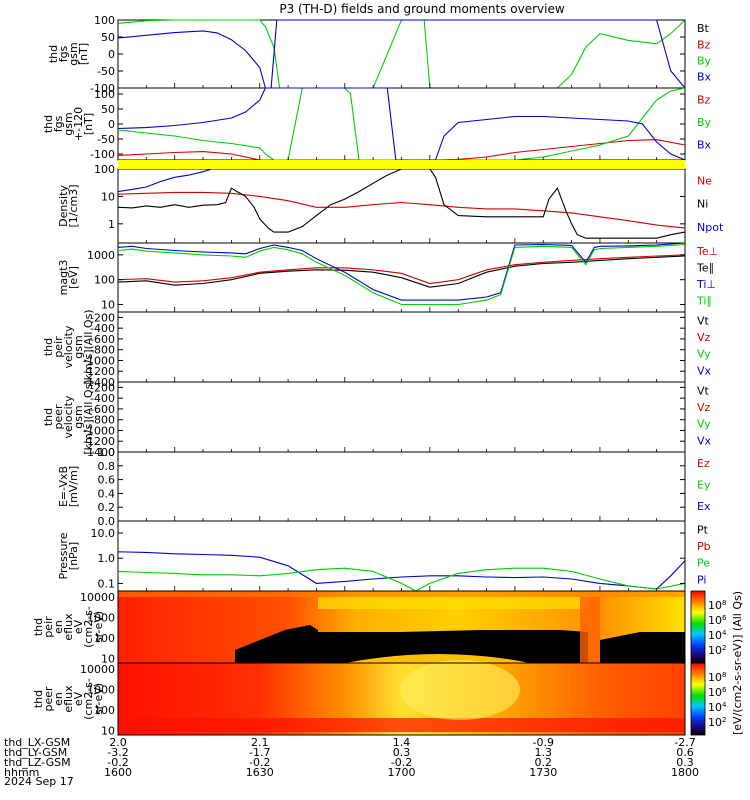 The image size is (750, 800). I want to click on xaxis-tick-label: 2.1, so click(260, 742).